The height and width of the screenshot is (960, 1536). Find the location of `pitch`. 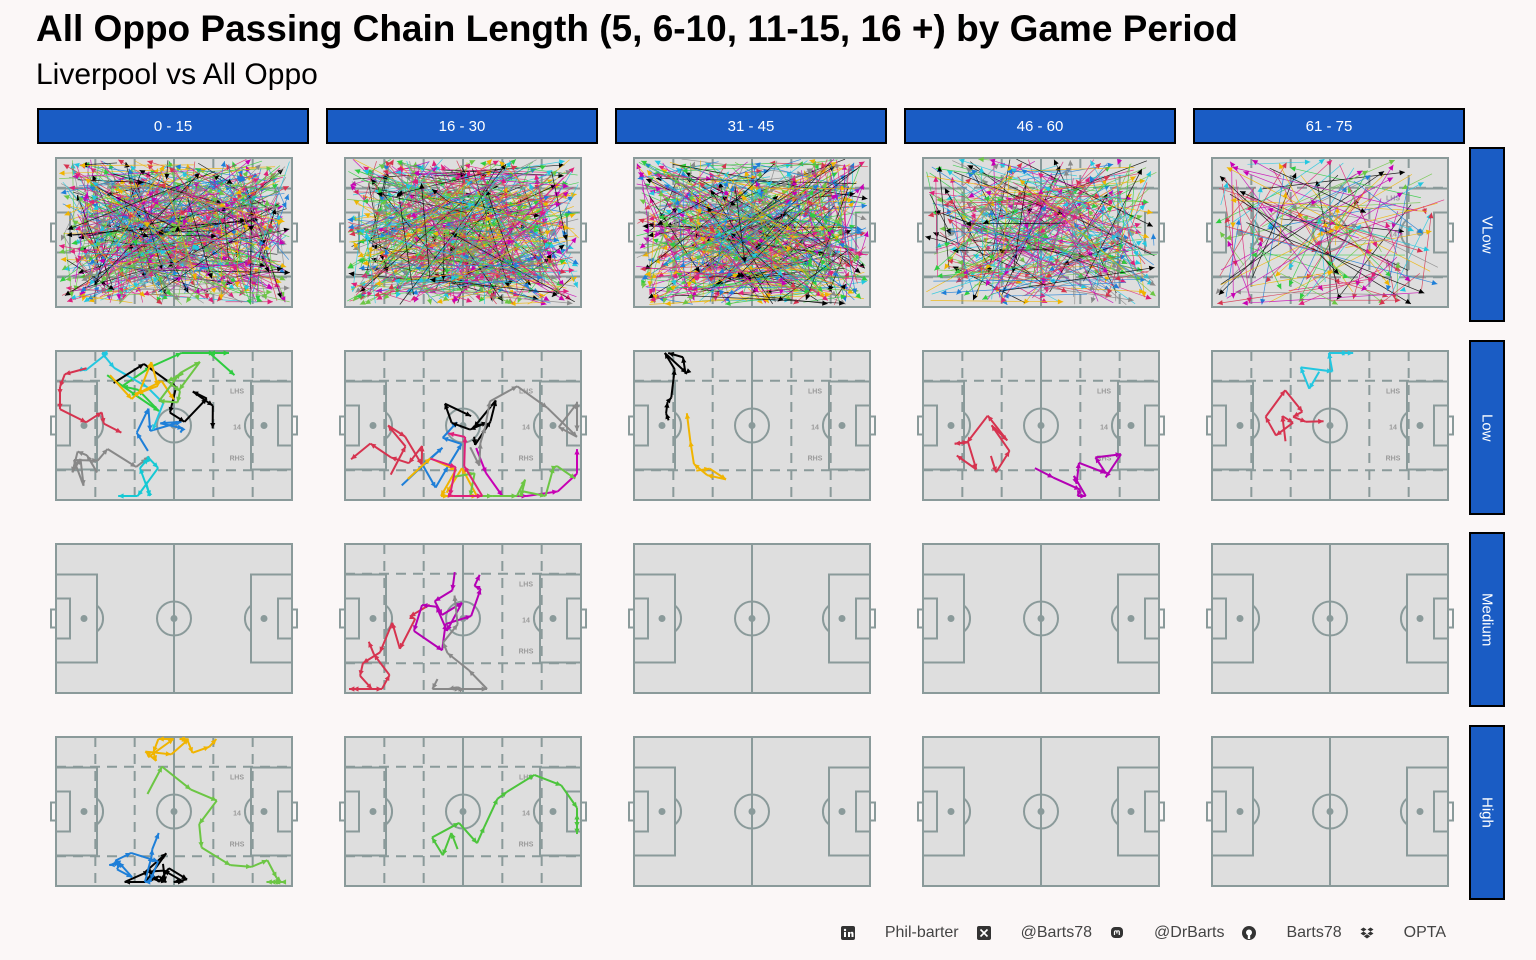

pitch is located at coordinates (752, 618).